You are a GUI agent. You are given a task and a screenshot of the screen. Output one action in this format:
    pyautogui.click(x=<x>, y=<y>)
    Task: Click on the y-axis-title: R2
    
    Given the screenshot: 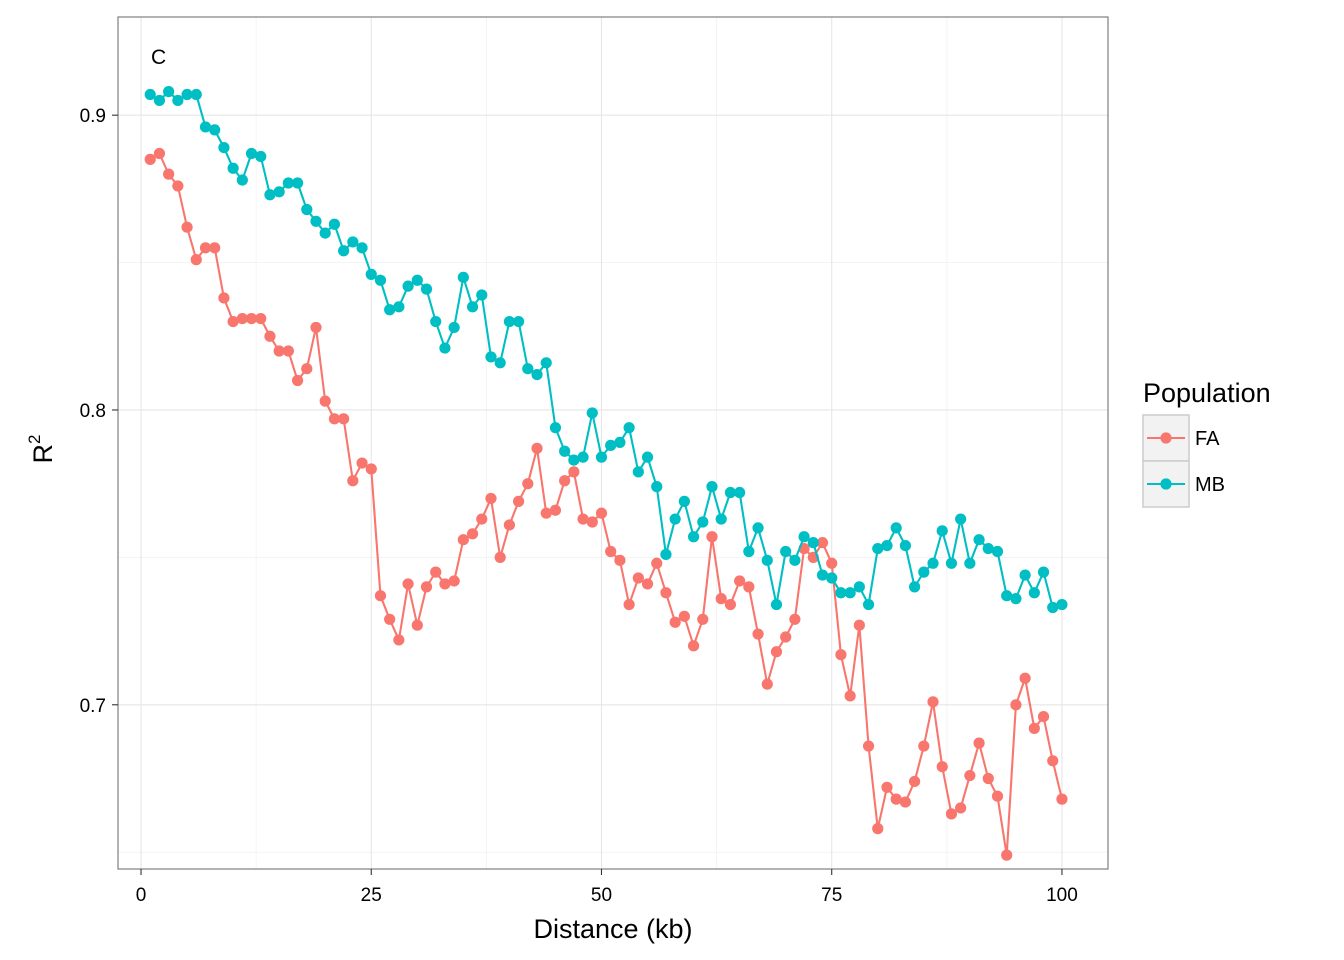 What is the action you would take?
    pyautogui.click(x=41, y=449)
    